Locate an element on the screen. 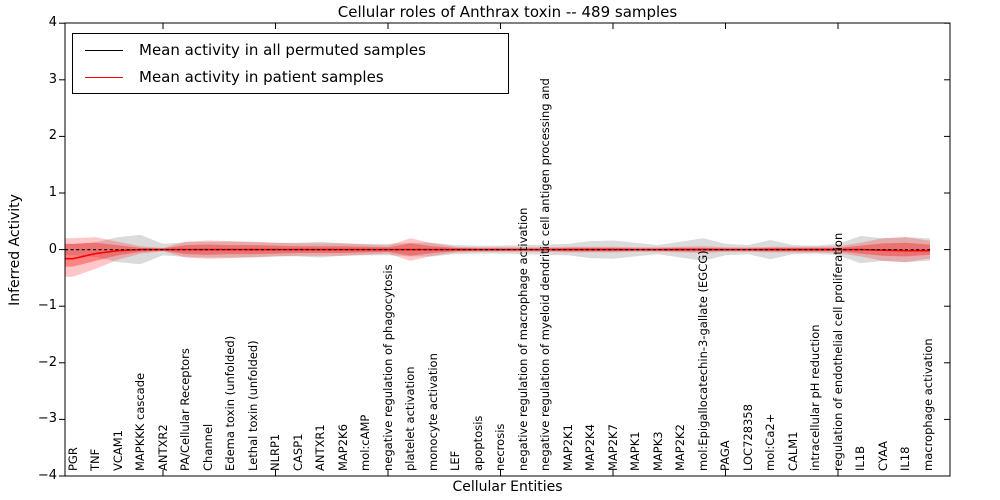  x-entity-label: MAP2K7 is located at coordinates (612, 447).